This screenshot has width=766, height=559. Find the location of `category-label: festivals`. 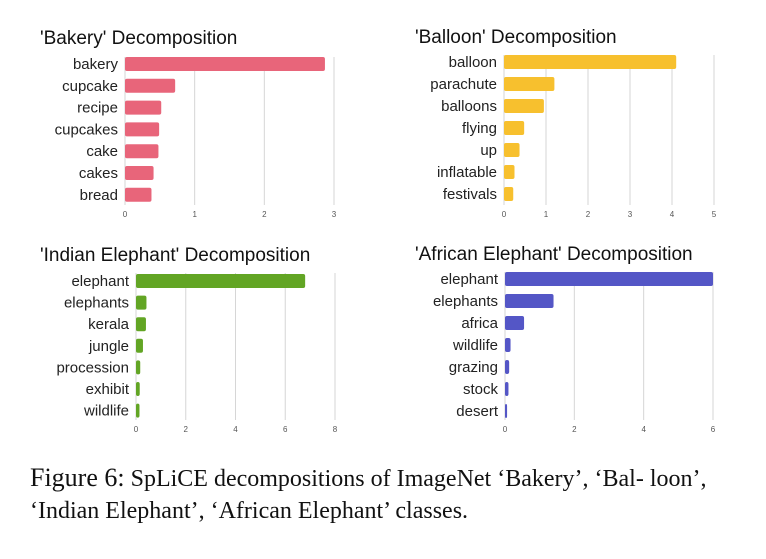

category-label: festivals is located at coordinates (470, 194).